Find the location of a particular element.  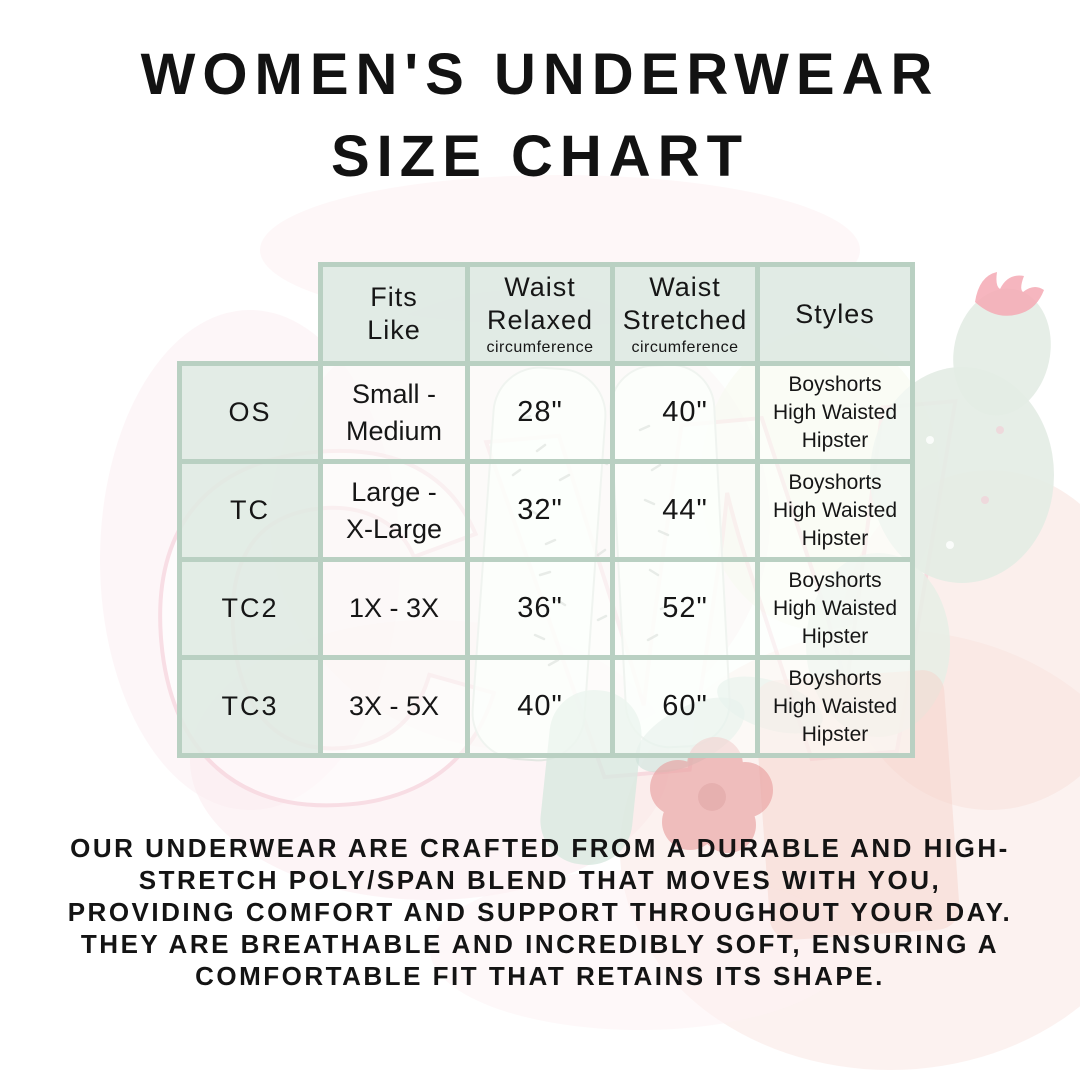

column-header-label: Fits Like is located at coordinates (394, 313).